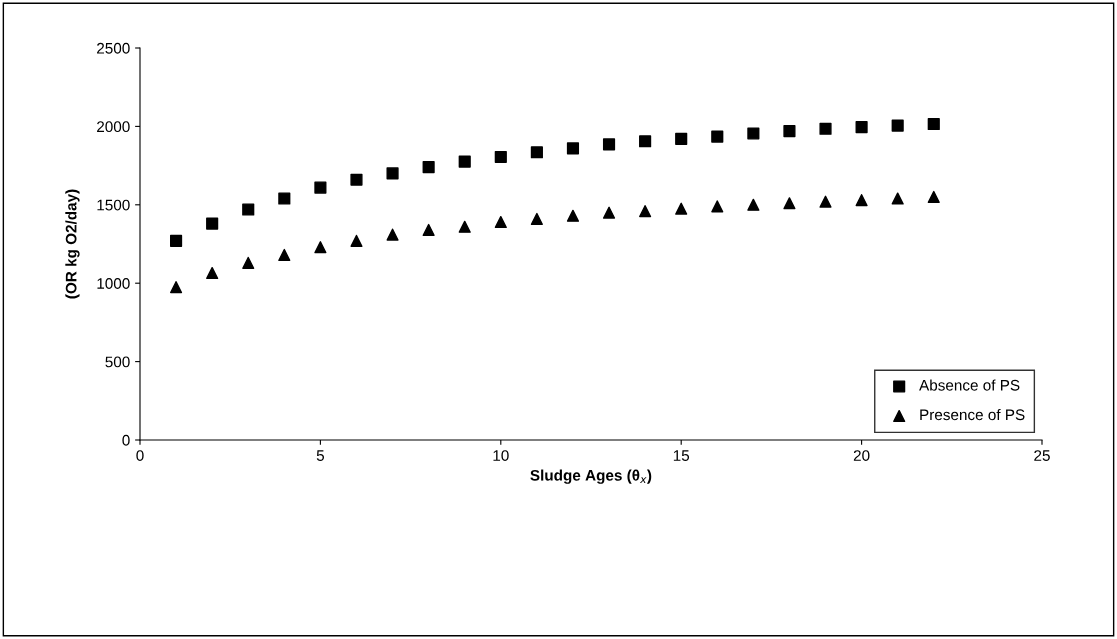  What do you see at coordinates (972, 414) in the screenshot?
I see `legend-label: Presence of PS` at bounding box center [972, 414].